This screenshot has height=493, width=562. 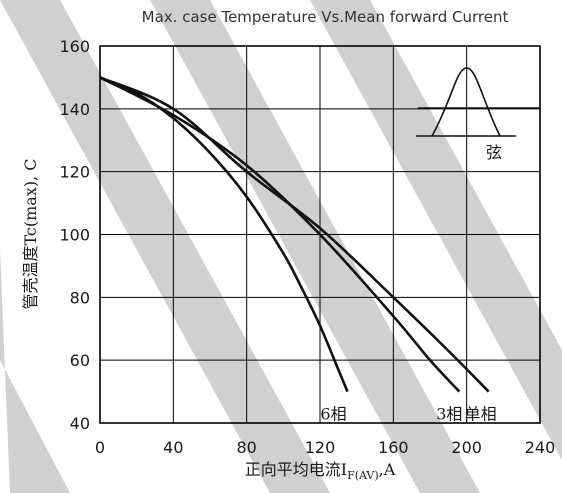 I want to click on y-tick-label: 100, so click(x=74, y=235).